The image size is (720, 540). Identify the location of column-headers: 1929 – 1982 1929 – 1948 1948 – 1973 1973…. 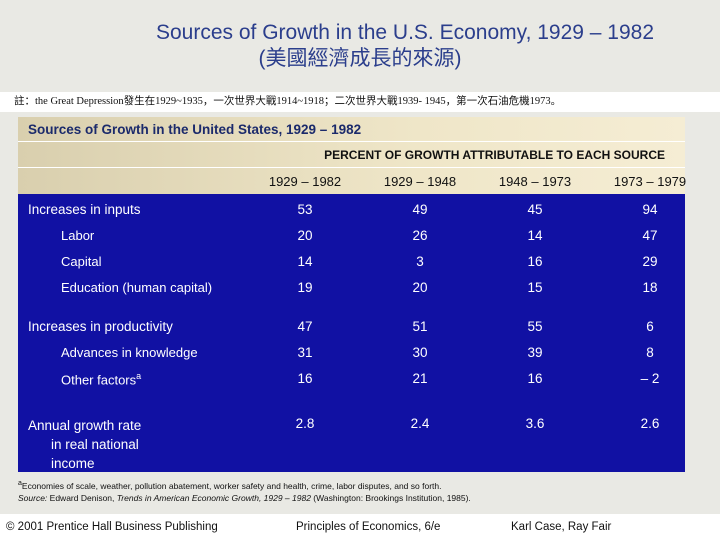
(352, 180).